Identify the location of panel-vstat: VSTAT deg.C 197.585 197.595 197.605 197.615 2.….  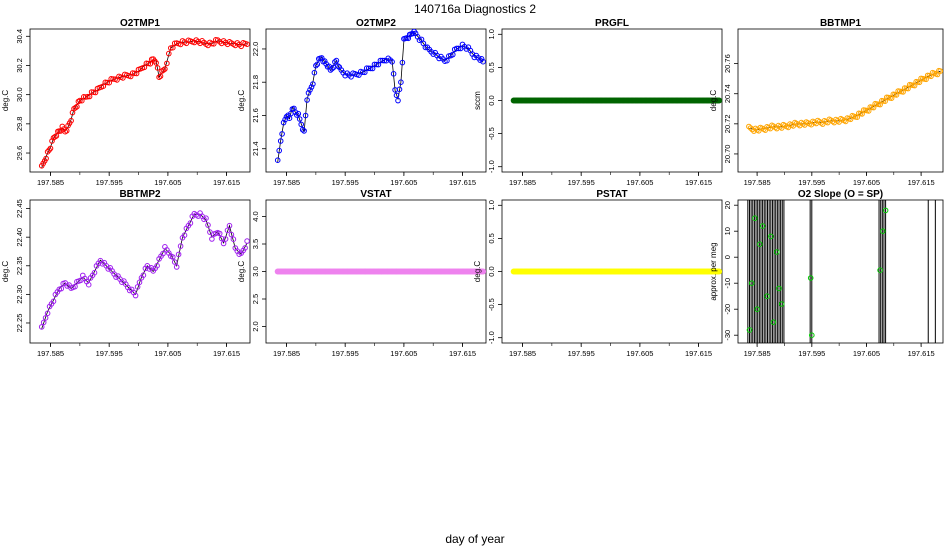
(362, 273).